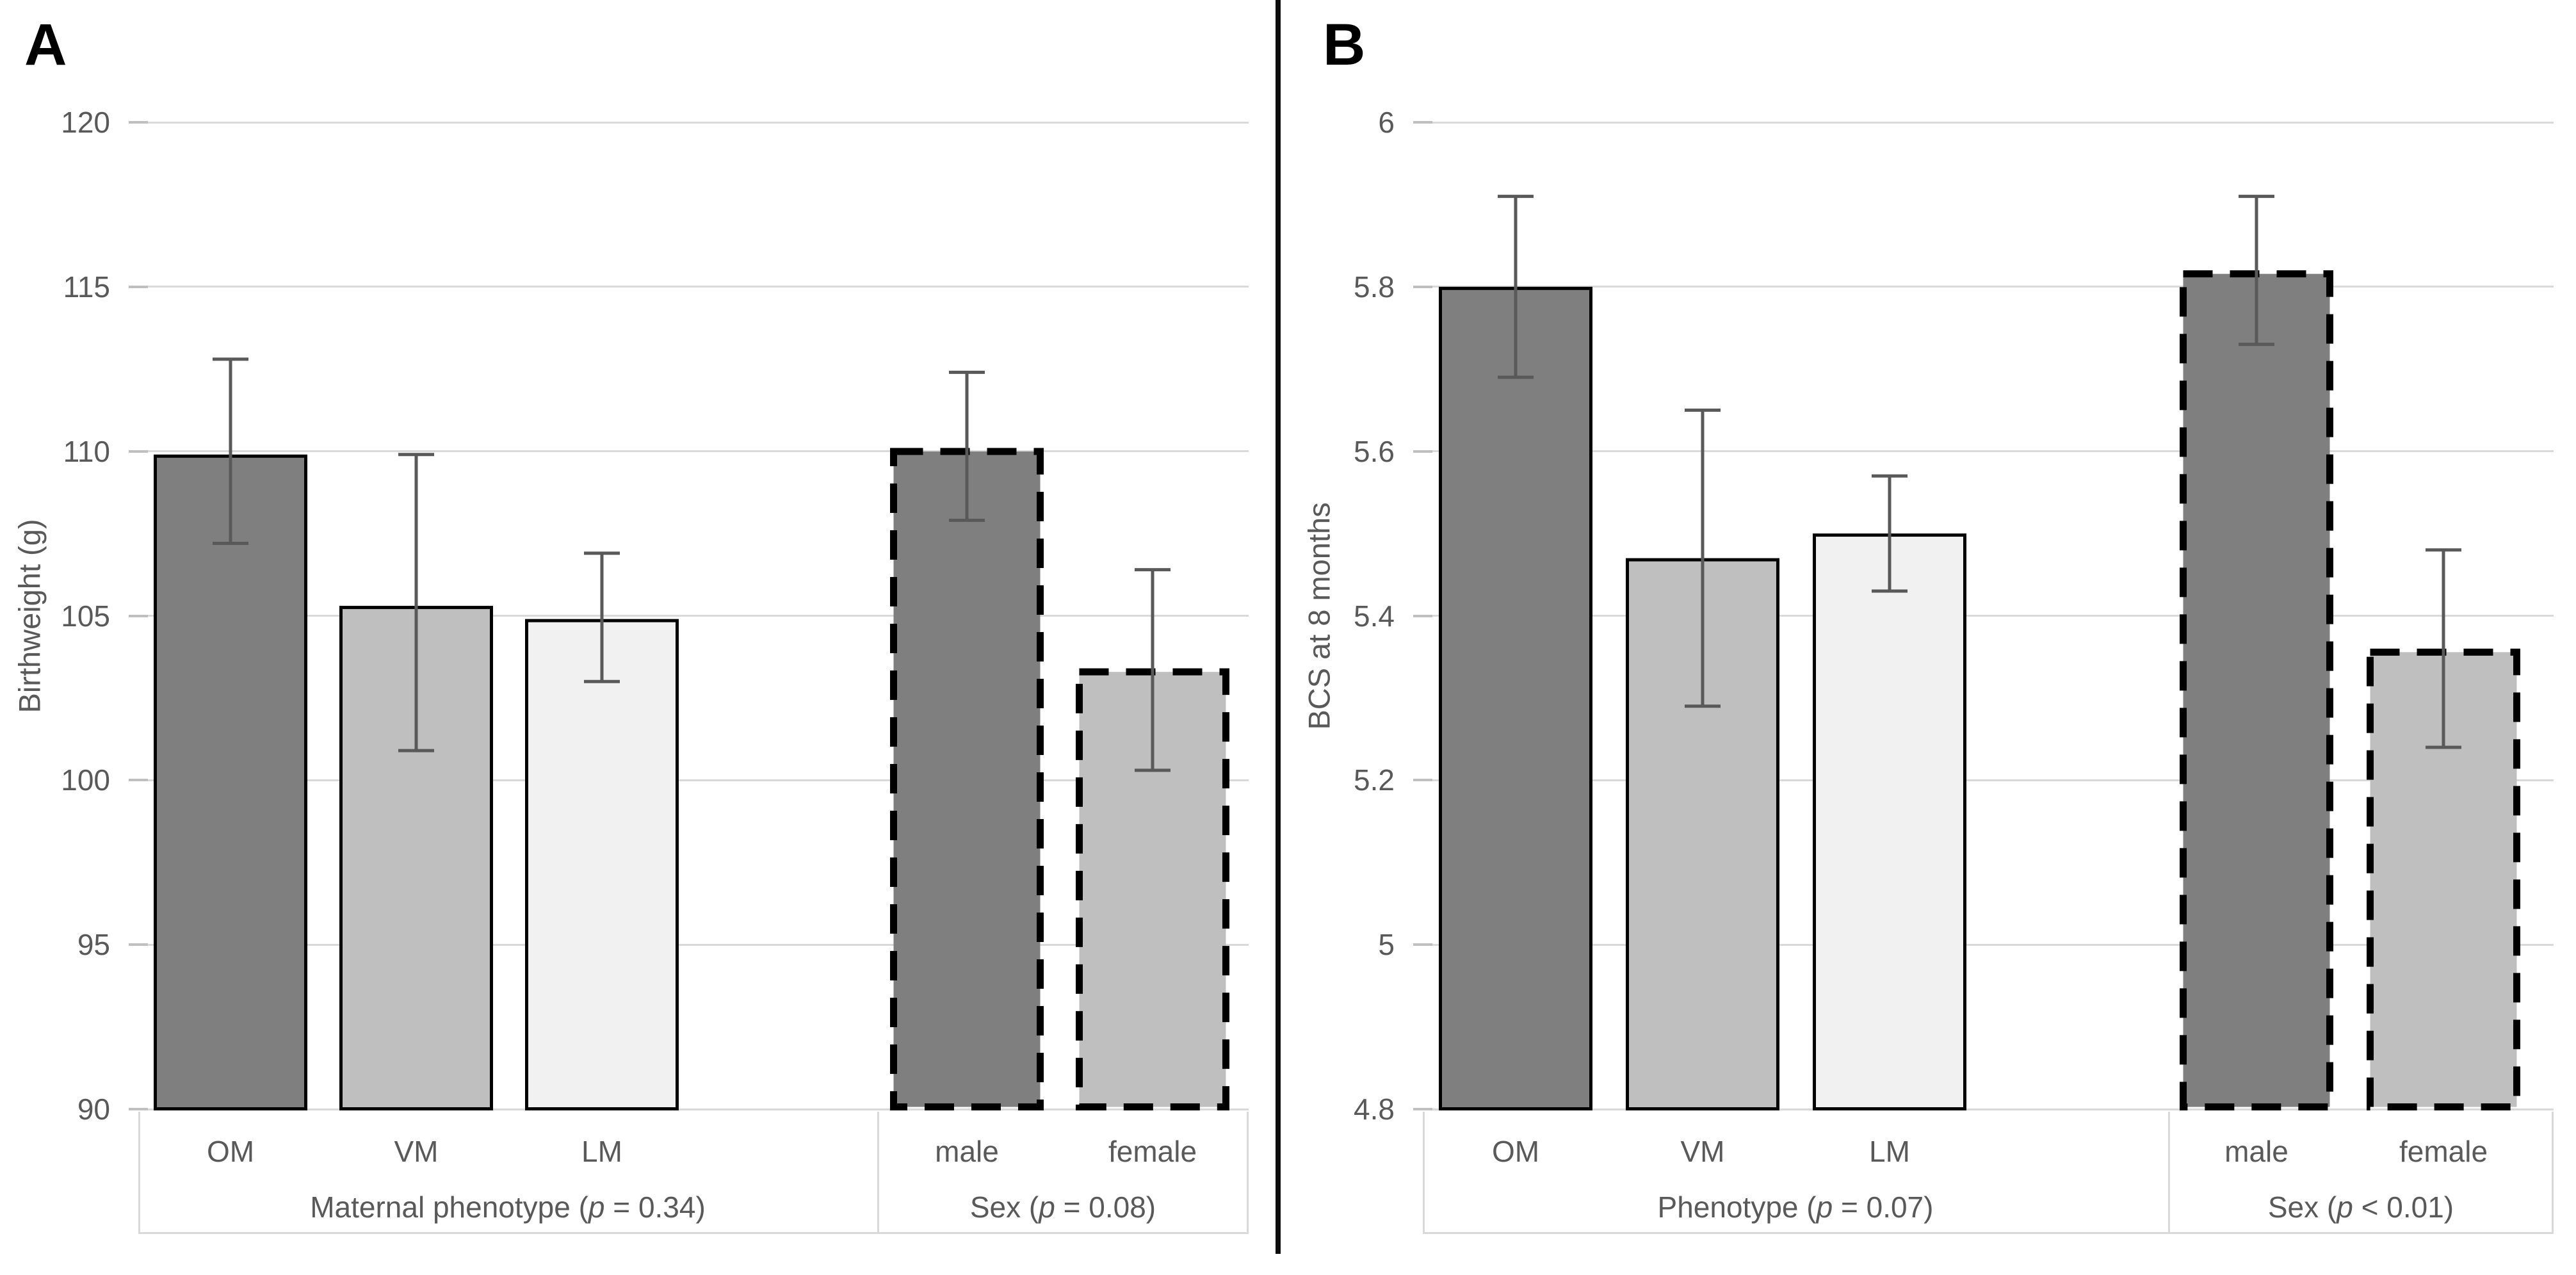 The image size is (2576, 1275). I want to click on group-label-pvalue: = 0.08), so click(1105, 1207).